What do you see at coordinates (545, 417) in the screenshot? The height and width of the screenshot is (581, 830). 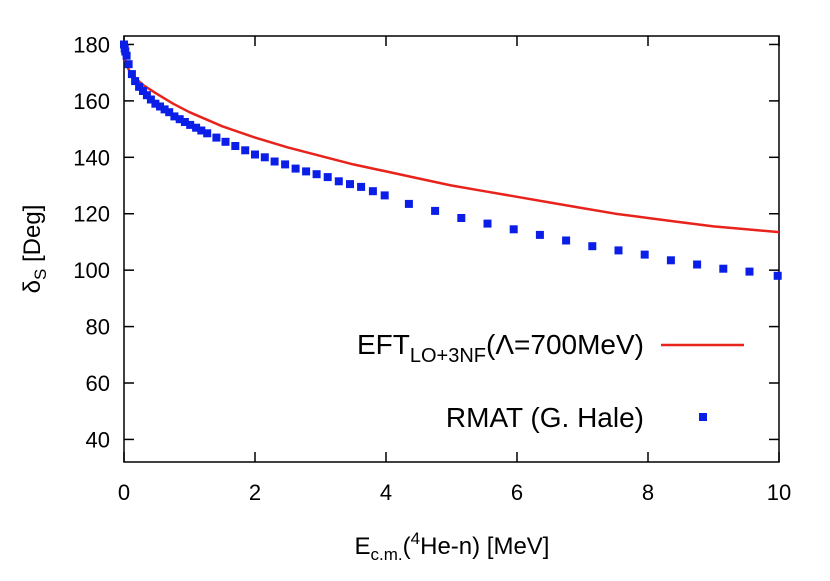 I see `legend-label-rmat: RMAT (G. Hale)` at bounding box center [545, 417].